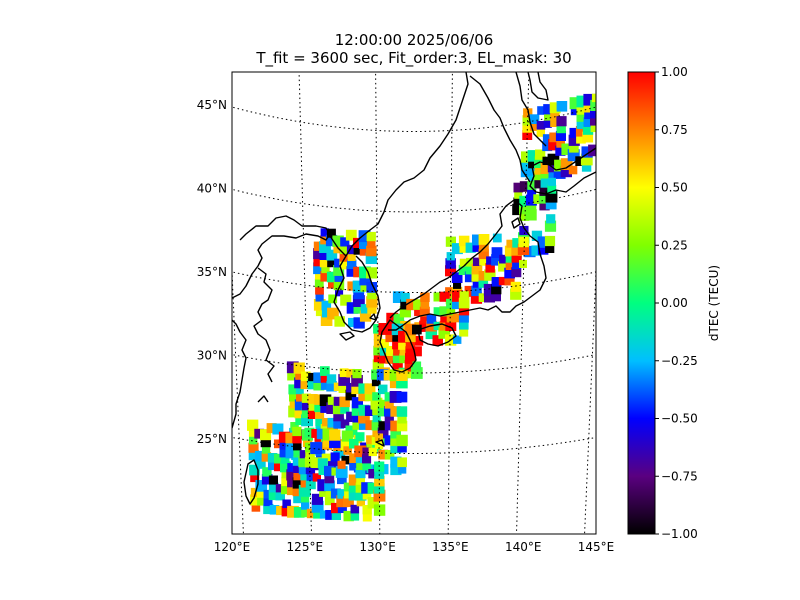 This screenshot has width=800, height=600. Describe the element at coordinates (674, 245) in the screenshot. I see `colorbar-tick-label: 0.25` at that location.